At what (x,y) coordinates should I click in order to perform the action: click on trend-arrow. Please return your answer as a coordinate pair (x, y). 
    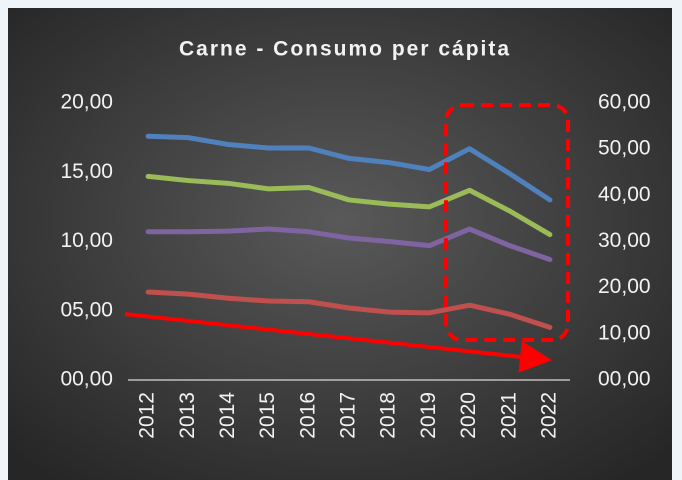
    Looking at the image, I should click on (338, 342).